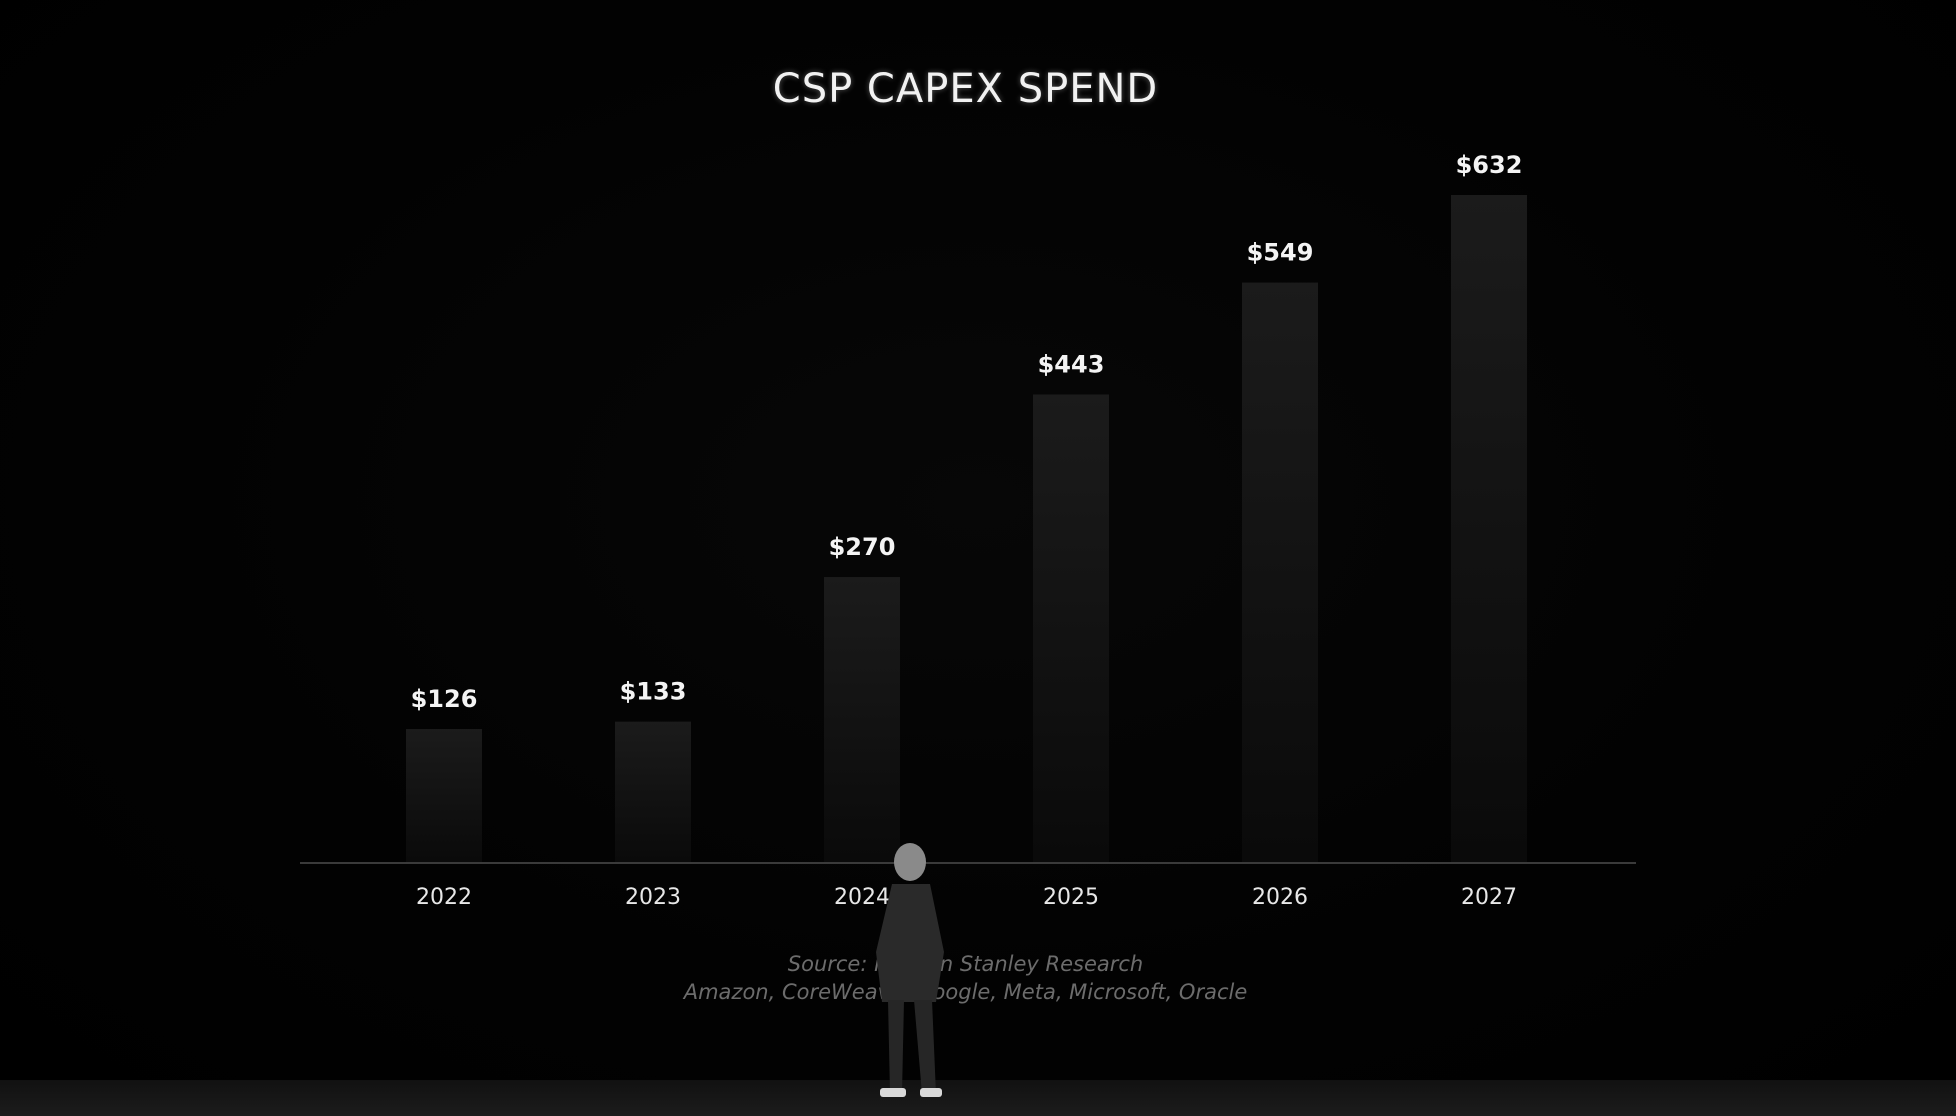 This screenshot has height=1116, width=1956. I want to click on bar-2023, so click(653, 791).